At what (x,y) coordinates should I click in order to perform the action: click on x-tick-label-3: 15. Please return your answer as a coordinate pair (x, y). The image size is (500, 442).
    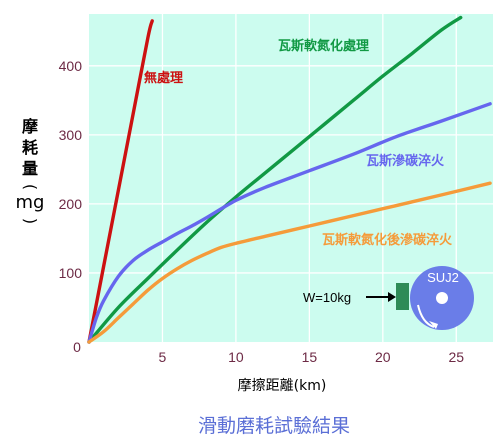
    Looking at the image, I should click on (310, 357).